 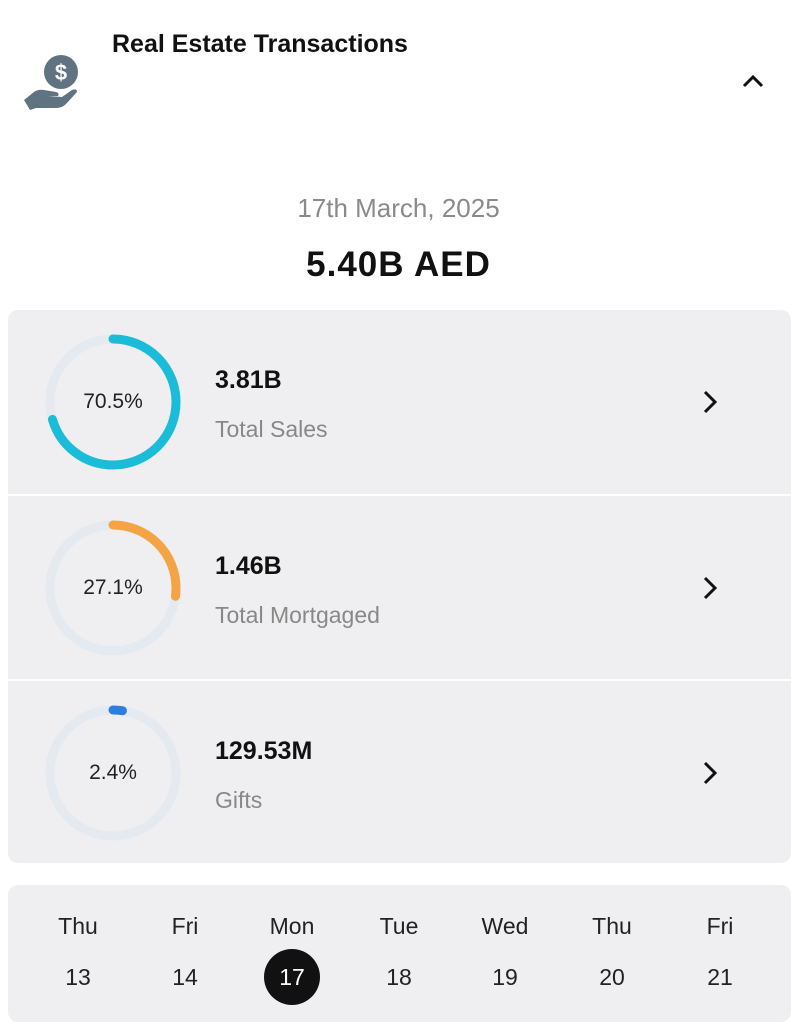 What do you see at coordinates (398, 264) in the screenshot?
I see `summary-total: 5.40B AED` at bounding box center [398, 264].